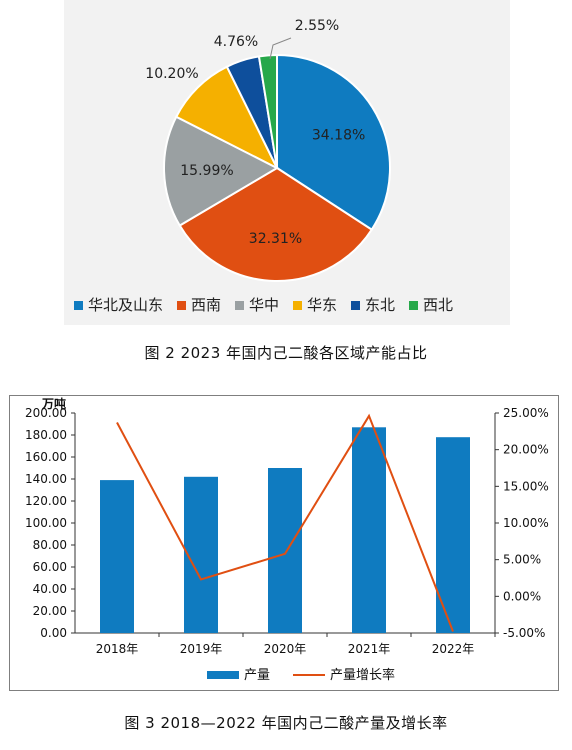  Describe the element at coordinates (46, 501) in the screenshot. I see `y-tick-label-left: 120.00` at that location.